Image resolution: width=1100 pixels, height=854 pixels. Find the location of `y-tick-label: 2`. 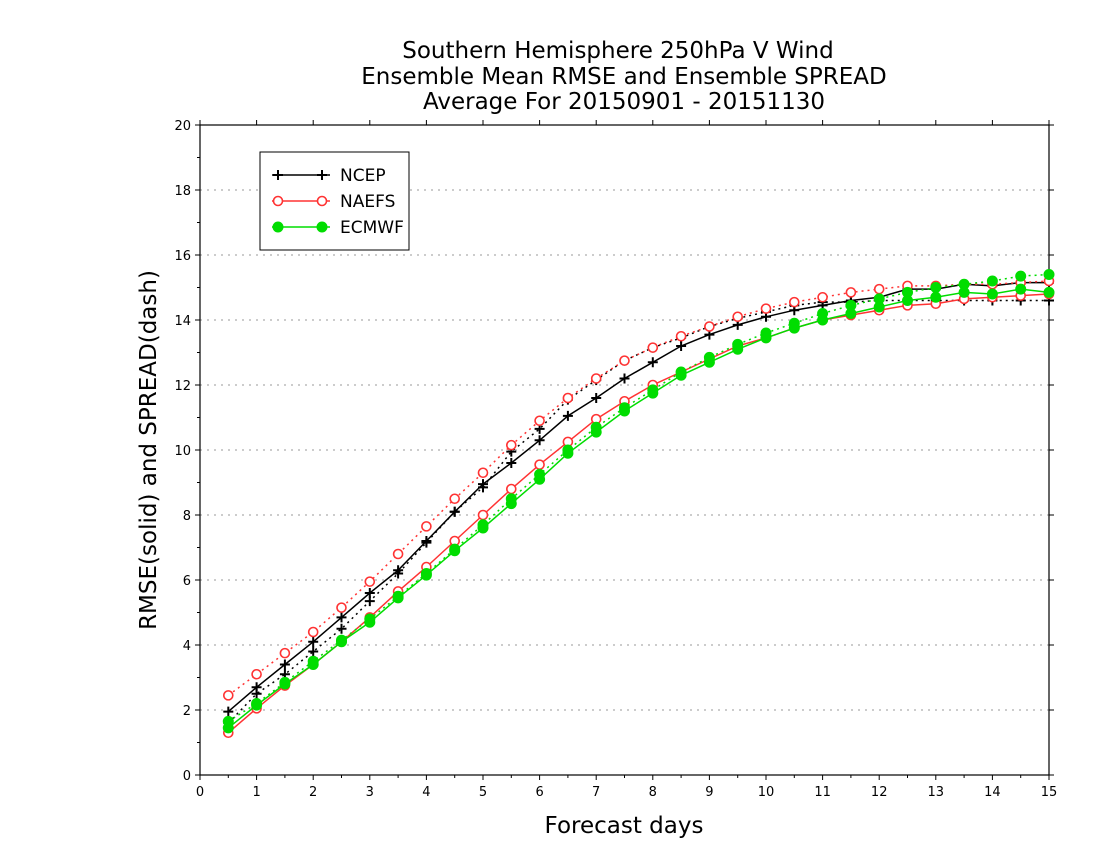

y-tick-label: 2 is located at coordinates (187, 711).